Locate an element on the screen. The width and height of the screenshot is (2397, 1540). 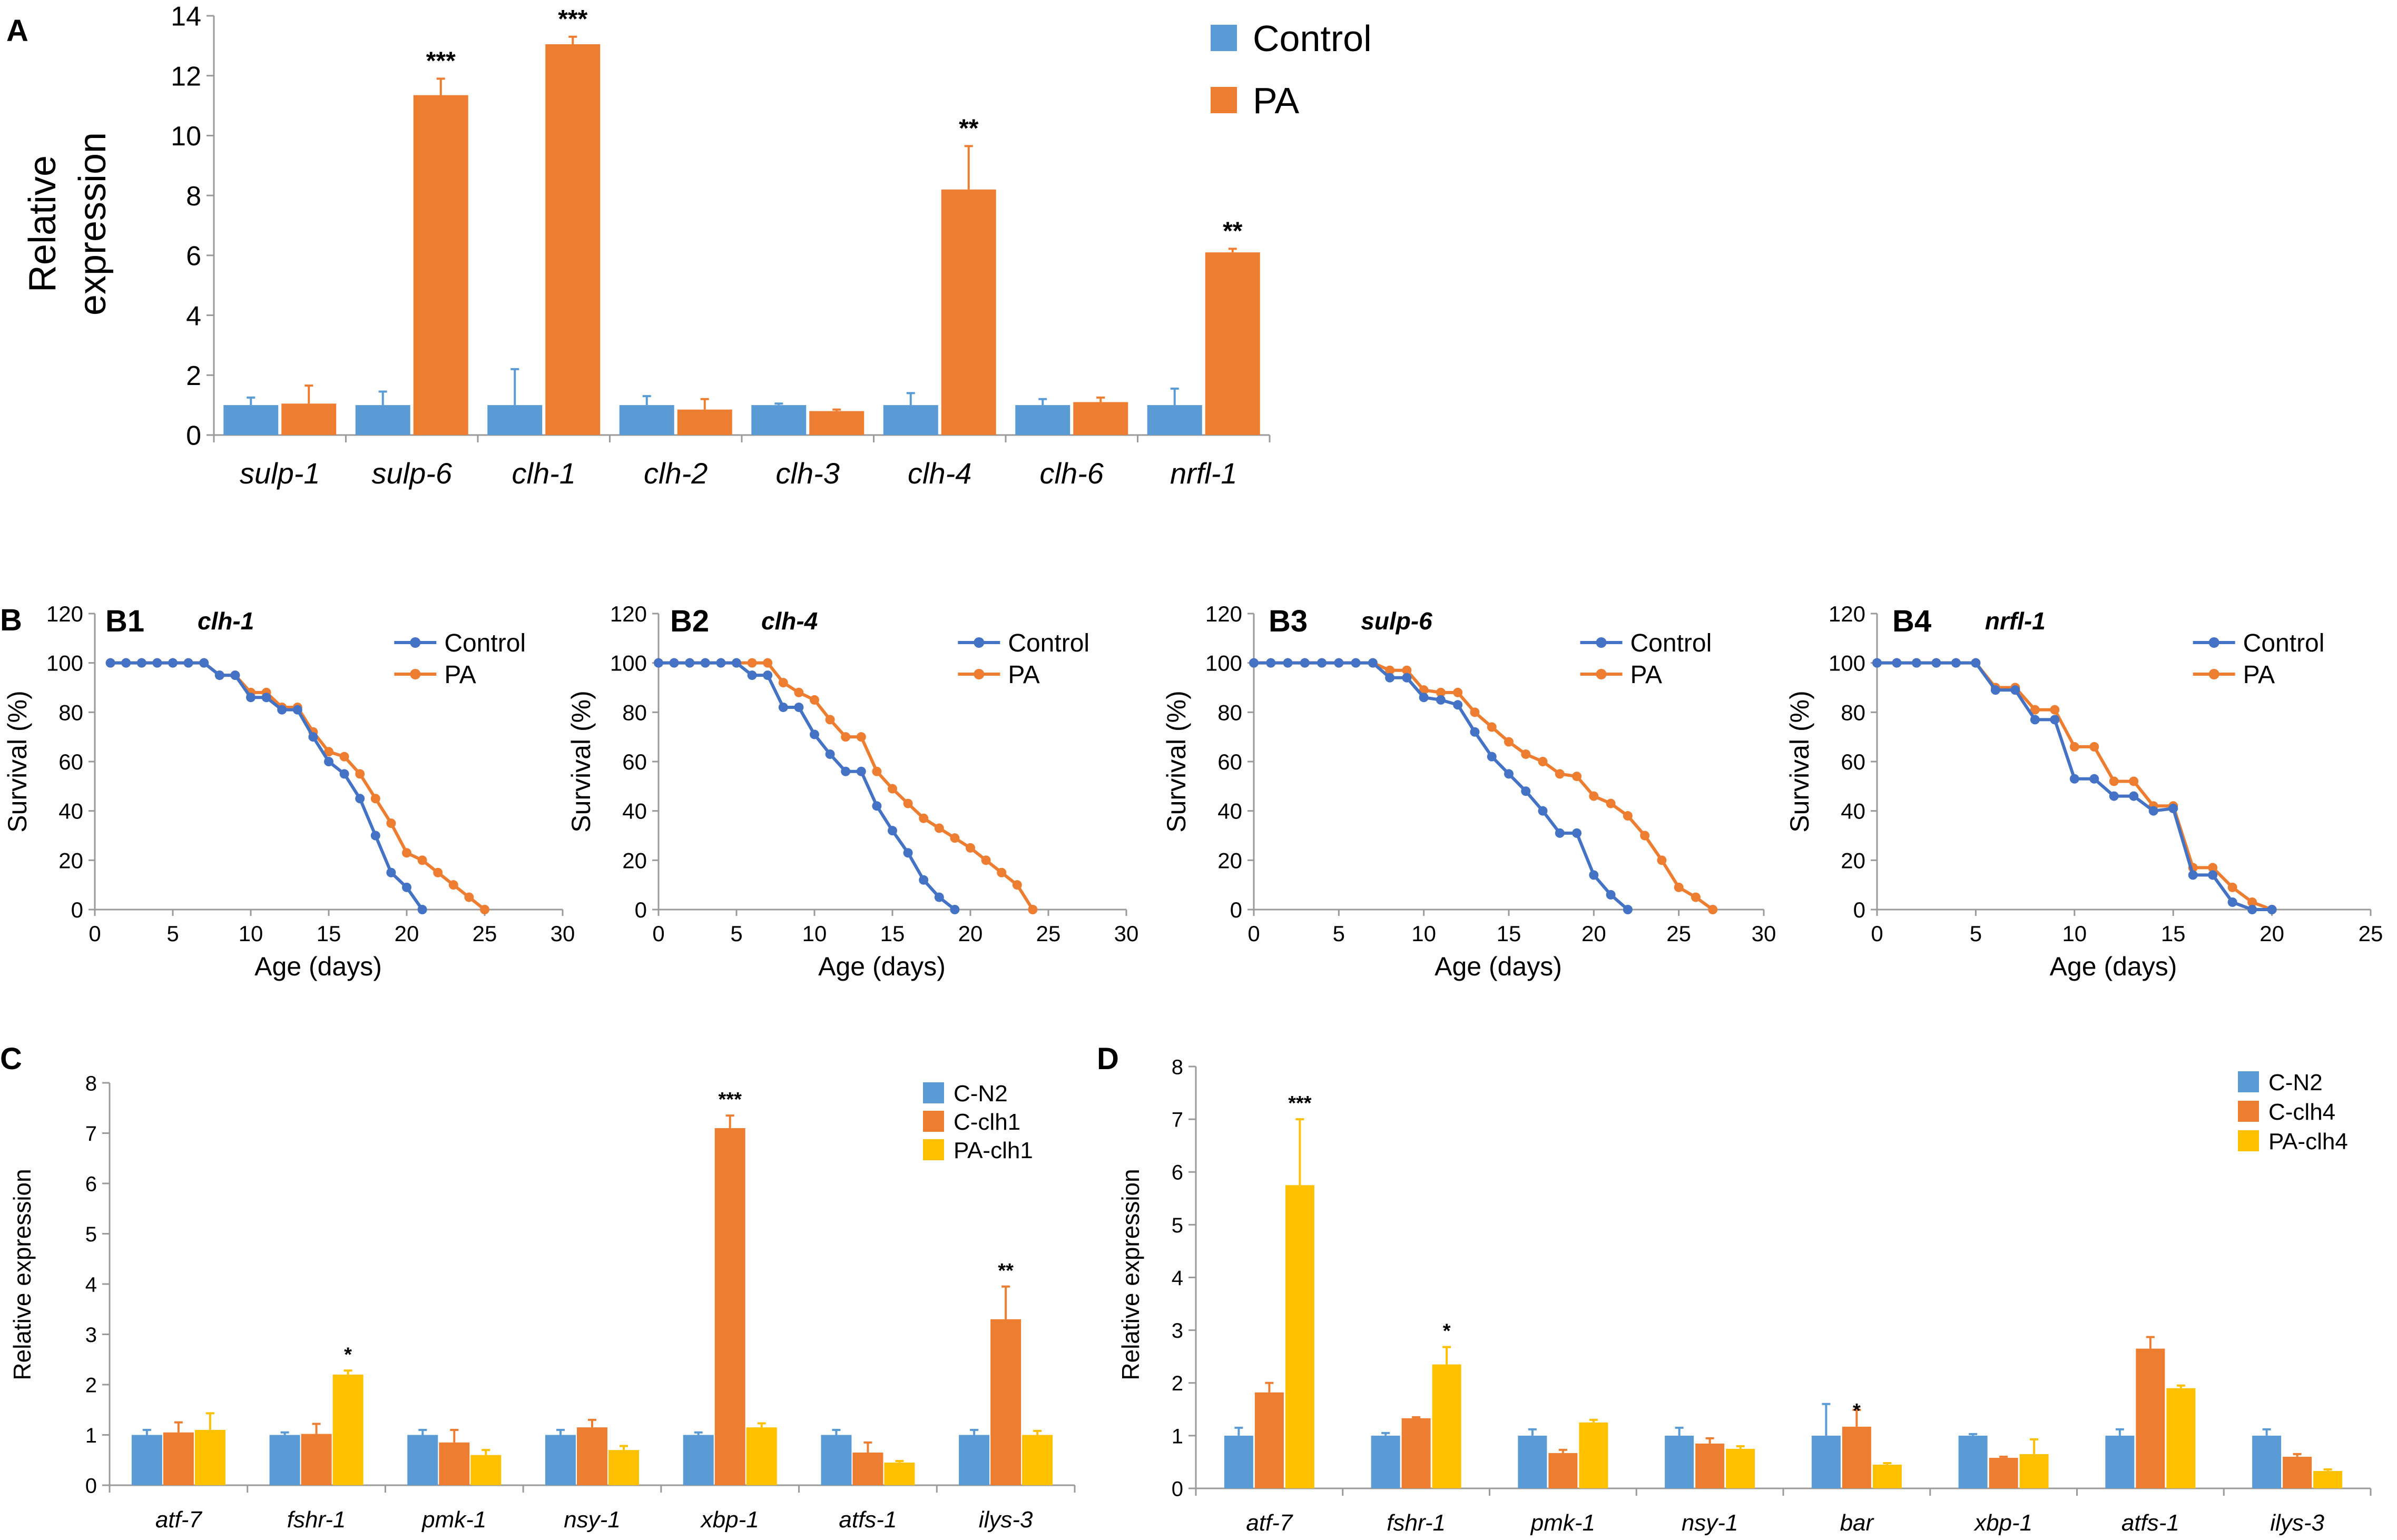
category-label: nrfl-1 is located at coordinates (1203, 474).